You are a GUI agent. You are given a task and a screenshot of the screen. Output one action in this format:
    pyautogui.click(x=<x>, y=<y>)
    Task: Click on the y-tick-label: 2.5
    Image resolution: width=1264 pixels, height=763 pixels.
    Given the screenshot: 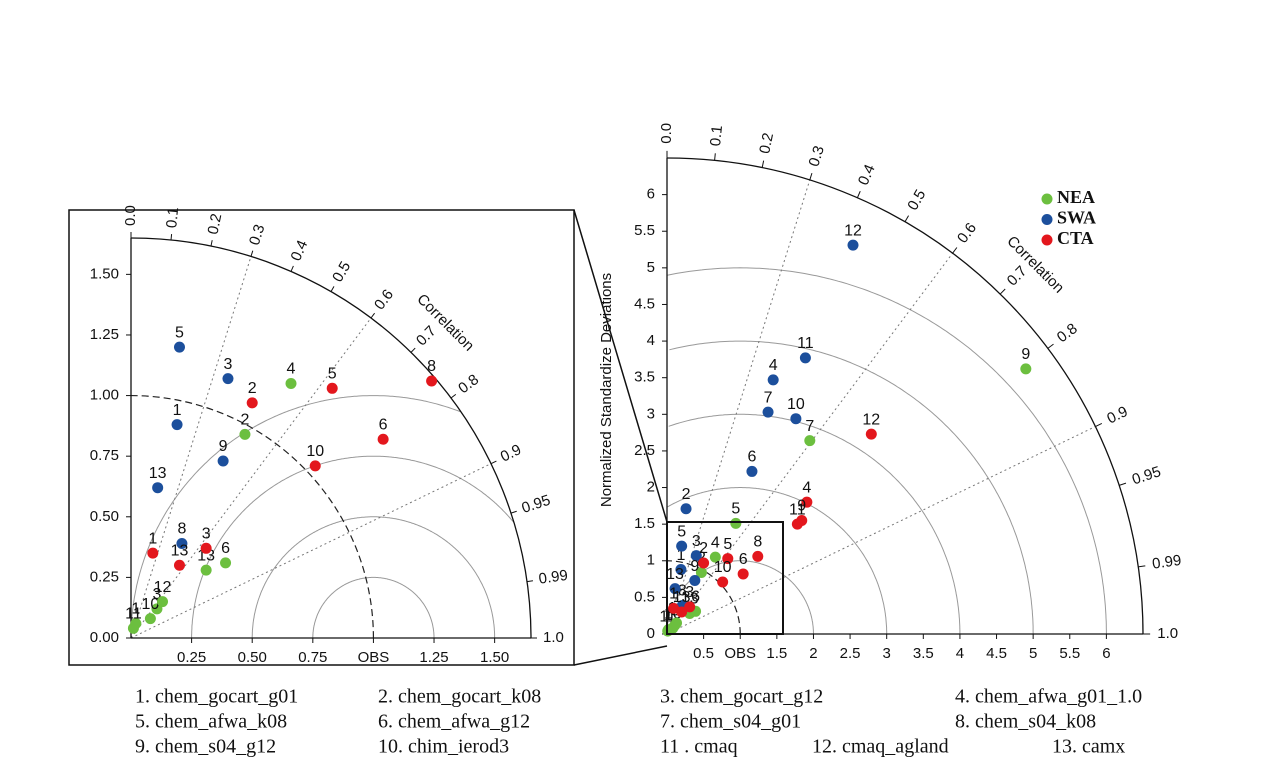 What is the action you would take?
    pyautogui.click(x=644, y=450)
    